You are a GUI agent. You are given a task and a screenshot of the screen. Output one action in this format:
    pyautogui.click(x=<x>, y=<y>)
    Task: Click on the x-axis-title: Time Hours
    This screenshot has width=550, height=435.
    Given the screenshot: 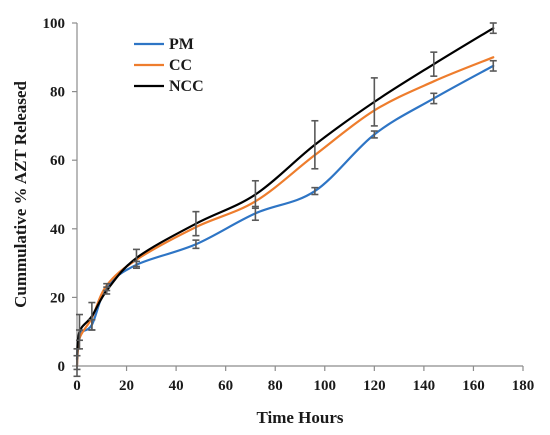 What is the action you would take?
    pyautogui.click(x=299, y=417)
    